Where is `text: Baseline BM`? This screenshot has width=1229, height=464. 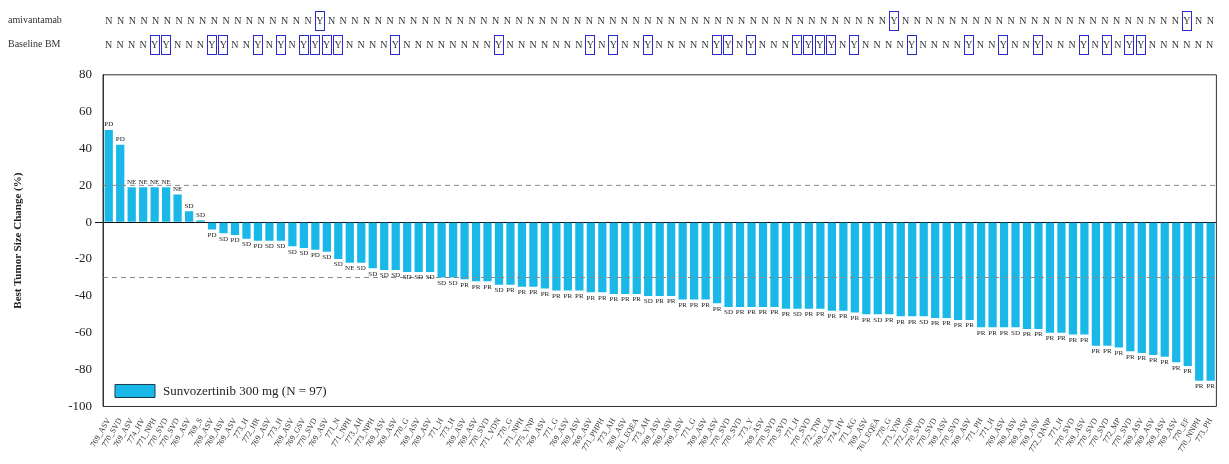 text: Baseline BM is located at coordinates (34, 43).